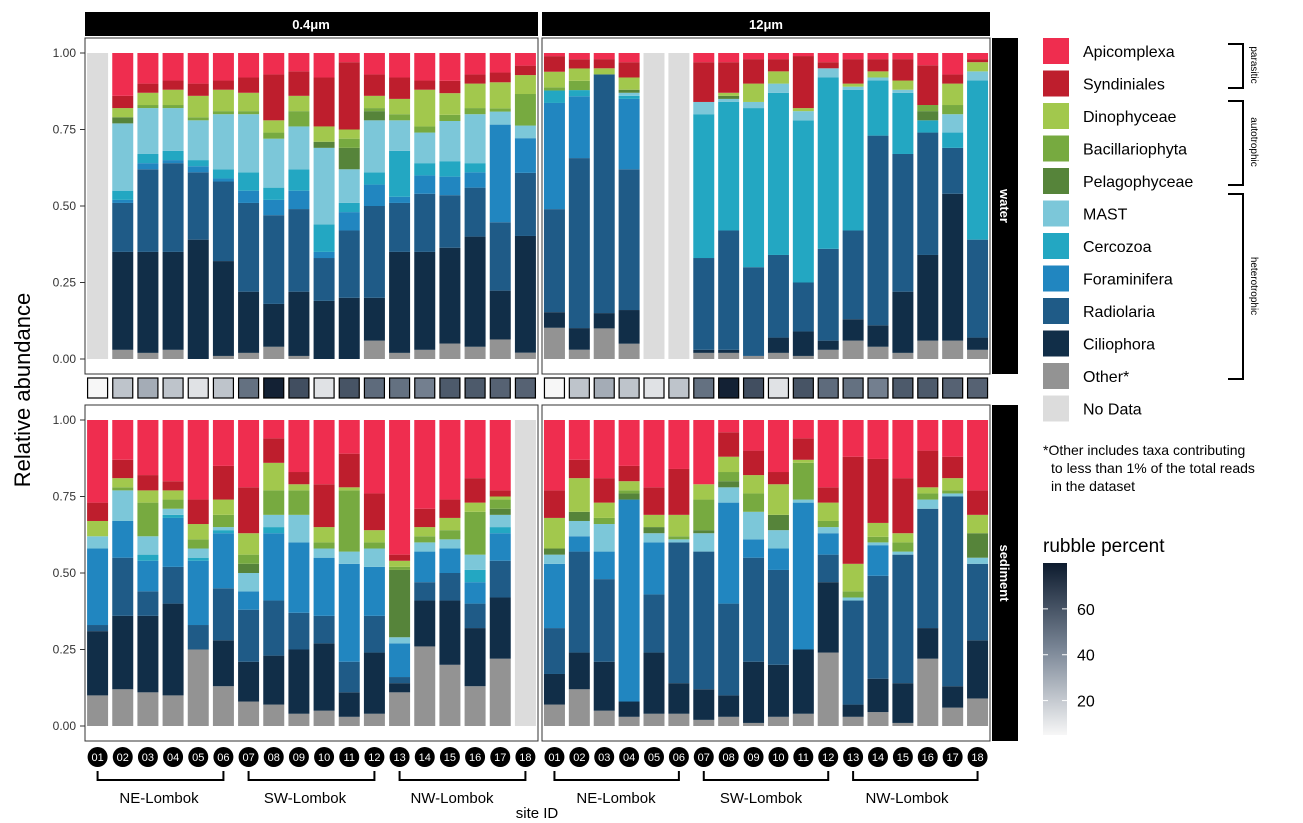 This screenshot has width=1303, height=823. Describe the element at coordinates (1130, 117) in the screenshot. I see `legend-label: Dinophyceae` at that location.